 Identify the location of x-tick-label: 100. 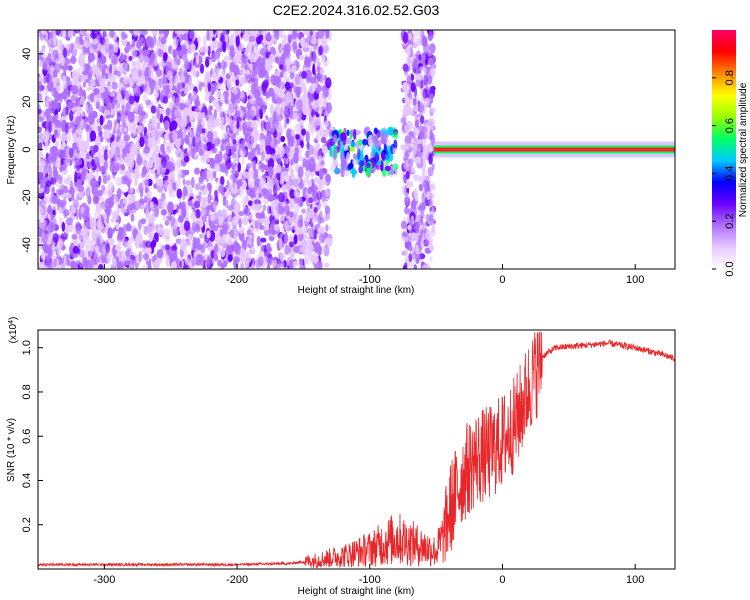
(635, 580).